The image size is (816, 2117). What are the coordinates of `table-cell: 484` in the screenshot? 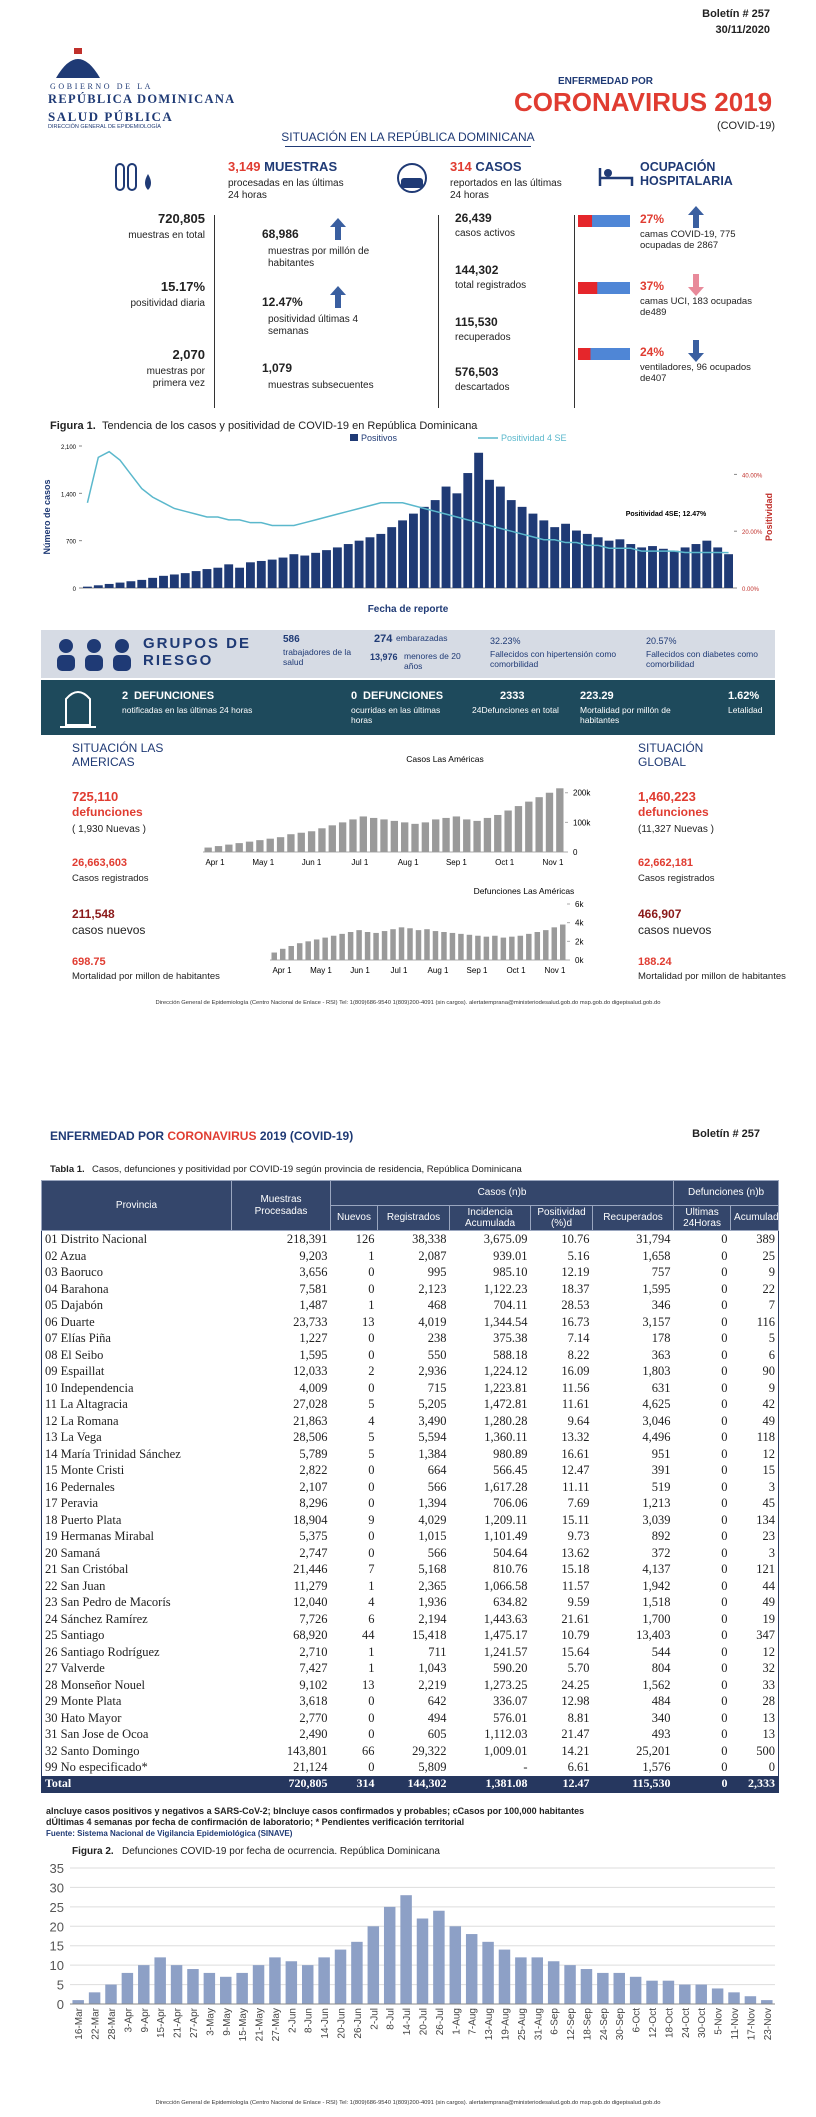 It's located at (661, 1701).